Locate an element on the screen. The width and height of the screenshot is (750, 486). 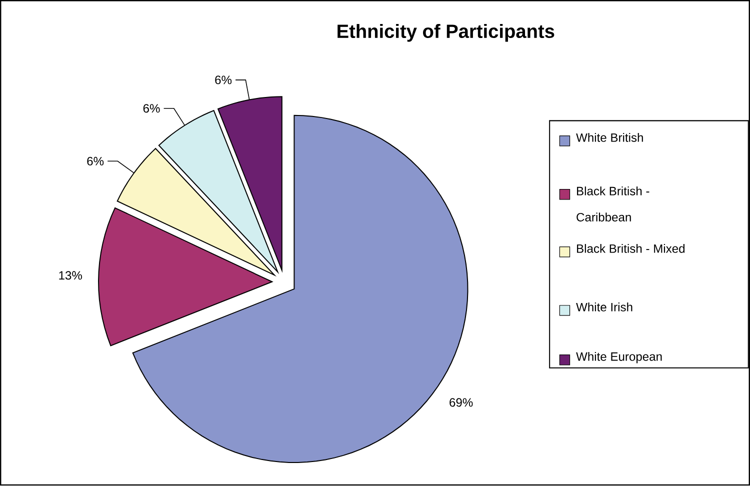
legend-label: White Irish is located at coordinates (604, 307).